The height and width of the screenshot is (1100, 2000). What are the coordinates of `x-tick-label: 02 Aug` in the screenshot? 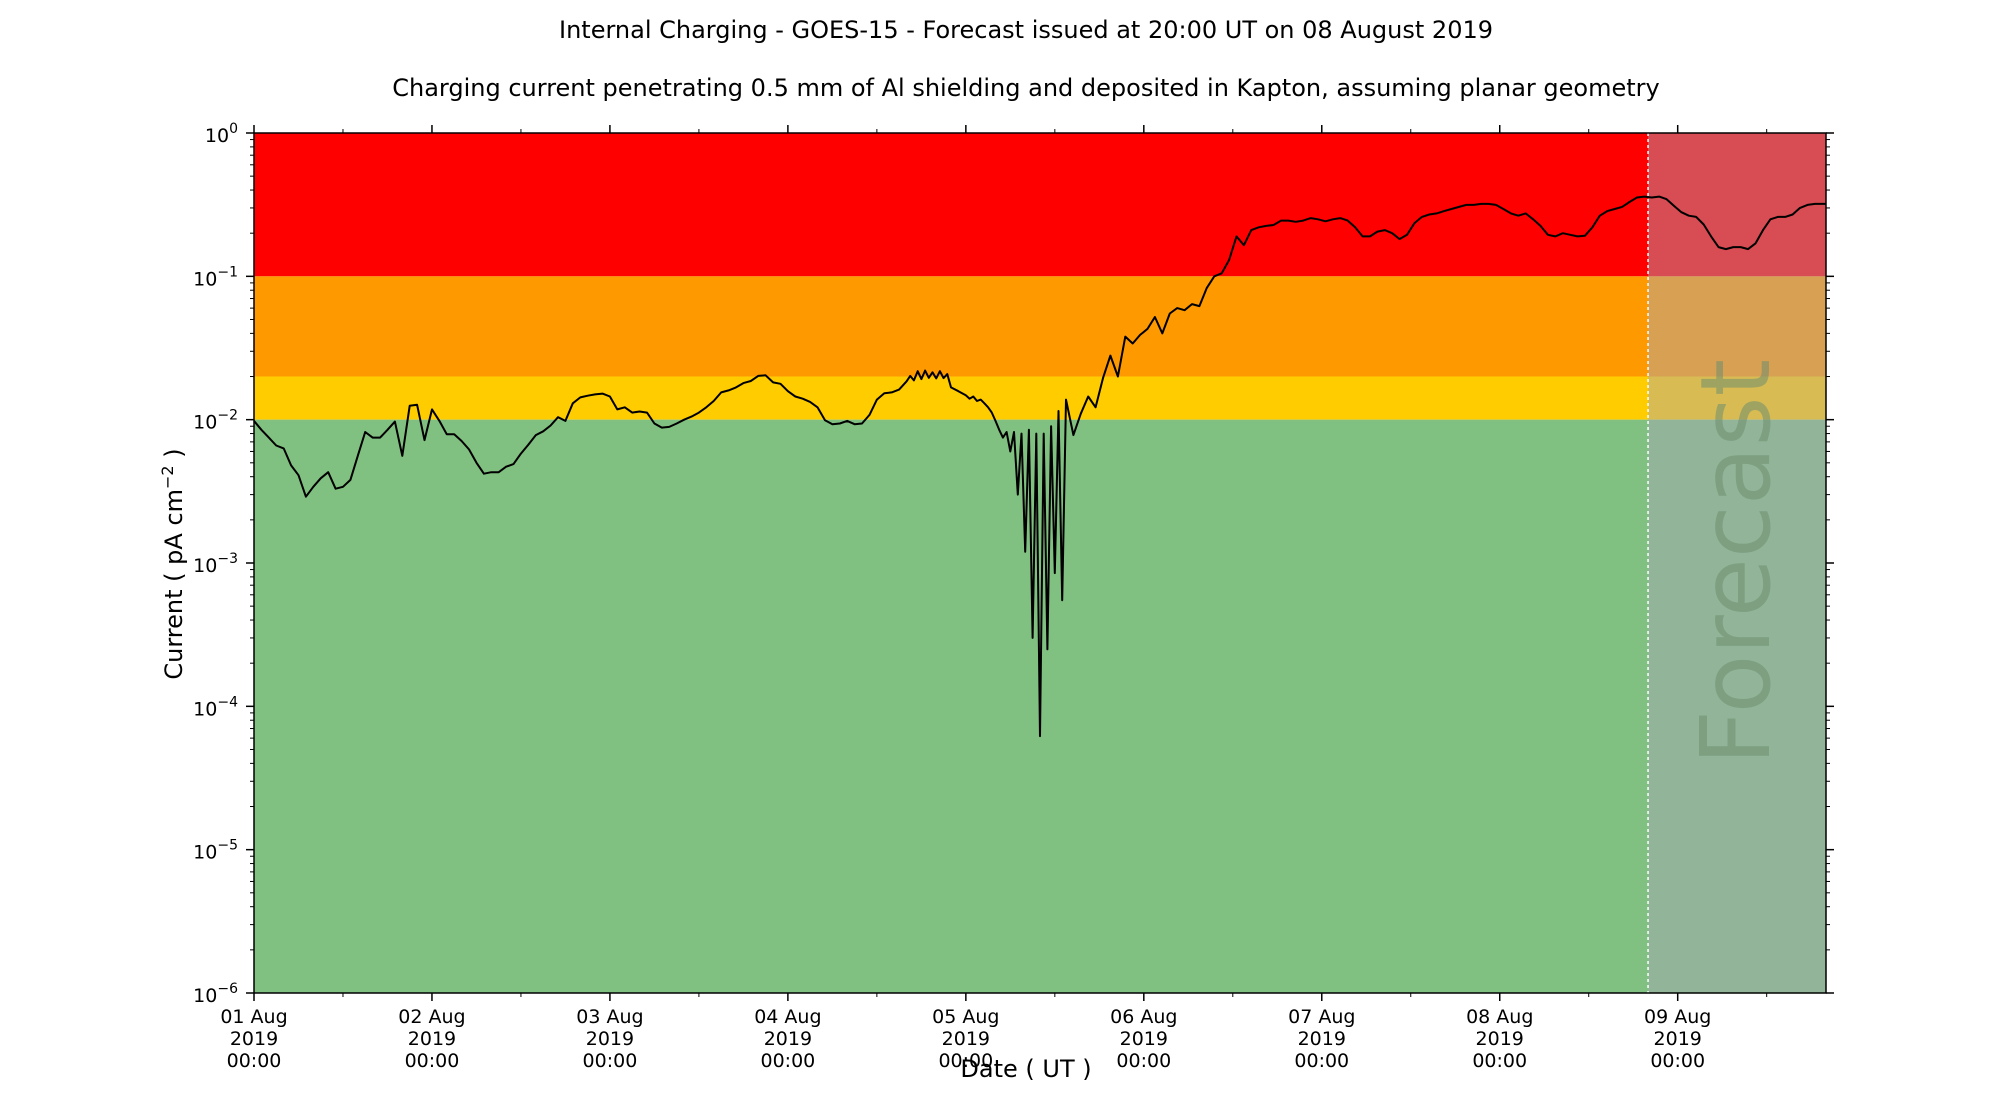 It's located at (431, 1017).